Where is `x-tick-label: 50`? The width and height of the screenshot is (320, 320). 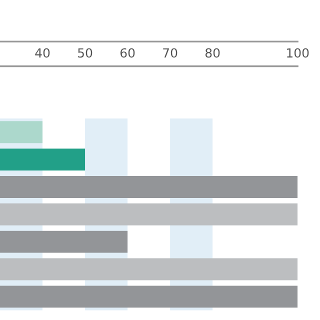 x-tick-label: 50 is located at coordinates (85, 53).